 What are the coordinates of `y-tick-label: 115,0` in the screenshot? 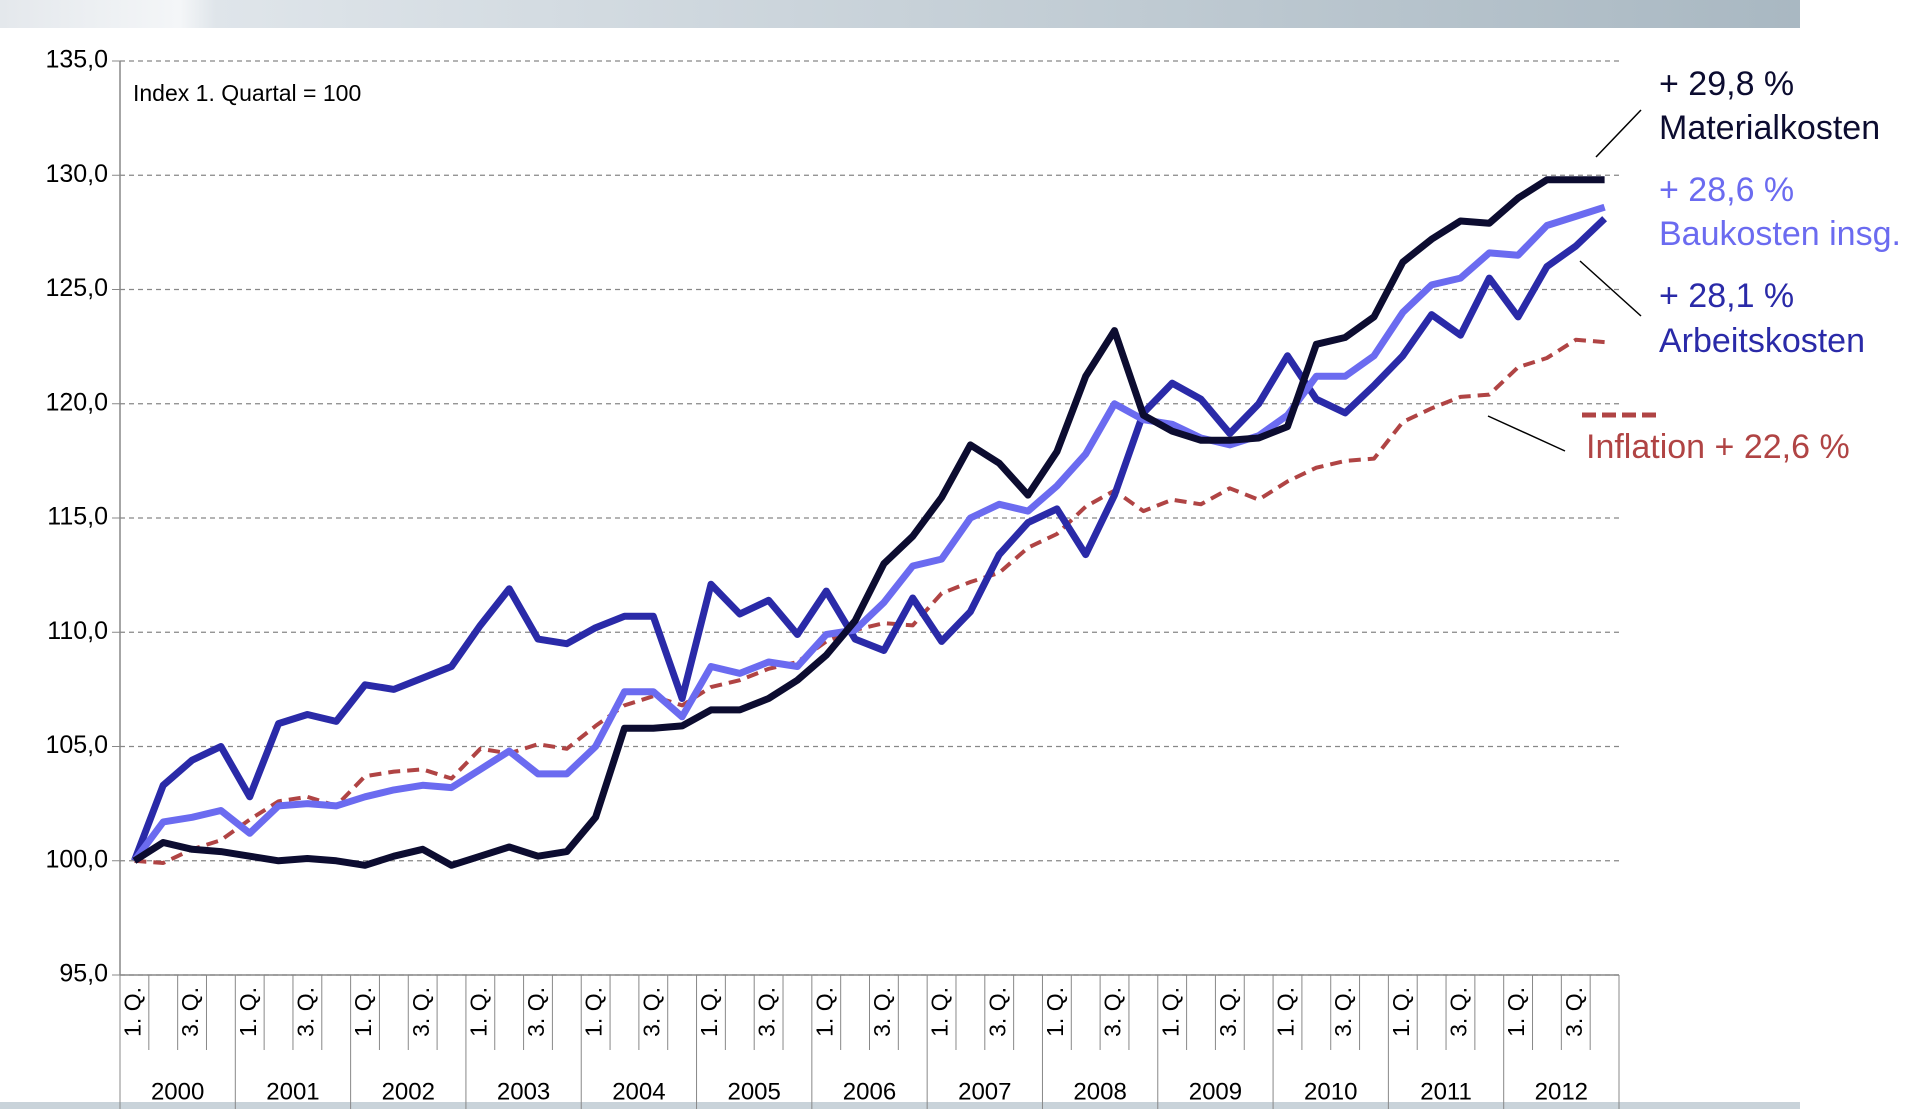 It's located at (77, 517).